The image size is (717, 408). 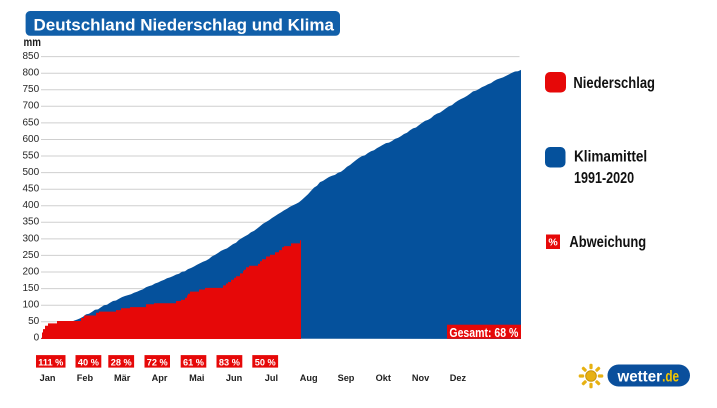 I want to click on svg-text: 550, so click(x=31, y=155).